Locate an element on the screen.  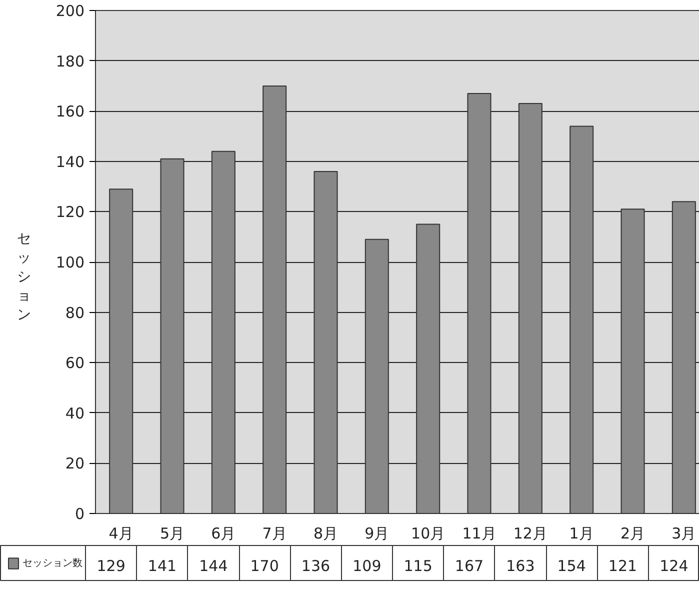
x-tick-label: 7月 is located at coordinates (274, 533).